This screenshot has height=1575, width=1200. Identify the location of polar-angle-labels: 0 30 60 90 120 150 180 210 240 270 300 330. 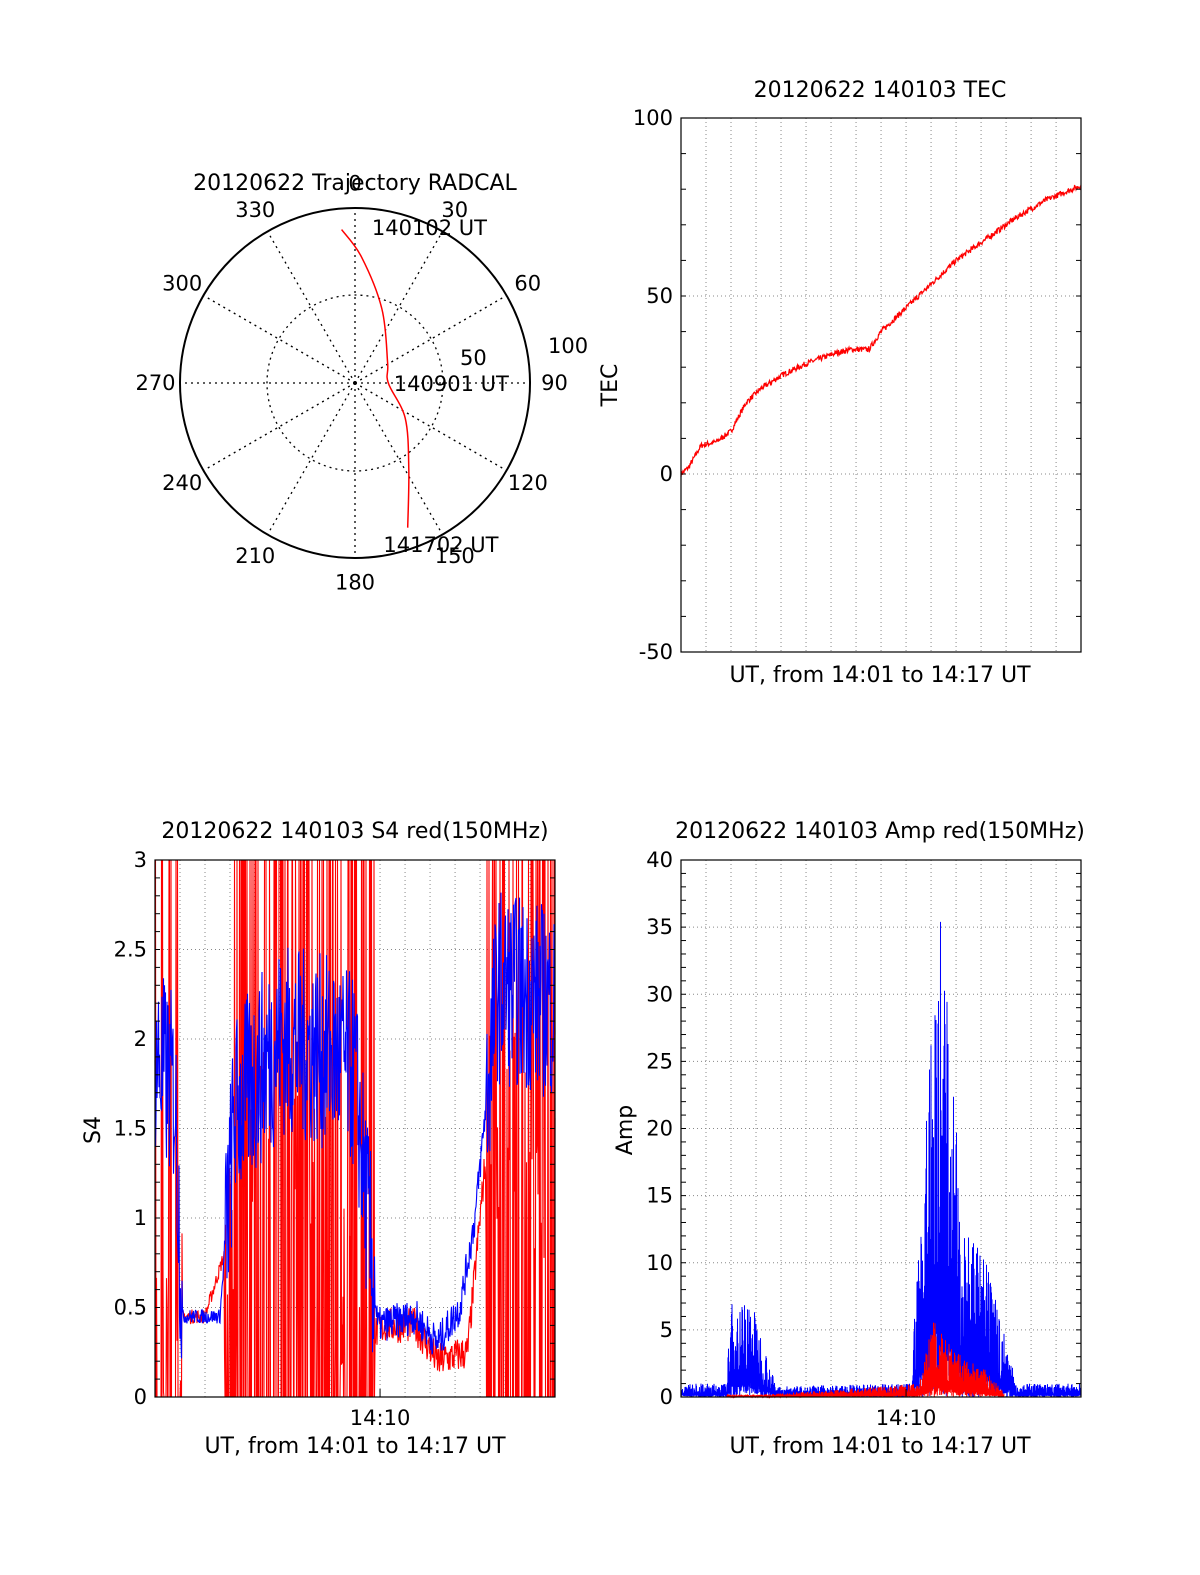
(351, 383).